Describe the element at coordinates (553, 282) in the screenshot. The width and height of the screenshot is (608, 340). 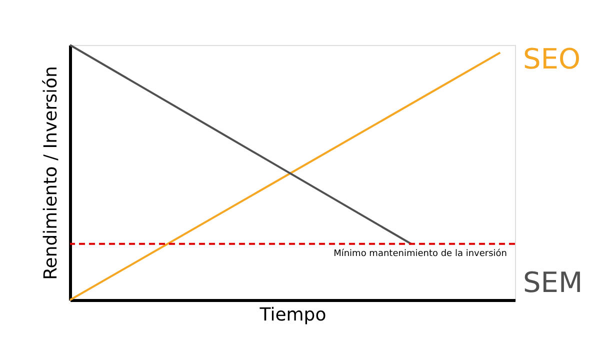
I see `text: SEM` at that location.